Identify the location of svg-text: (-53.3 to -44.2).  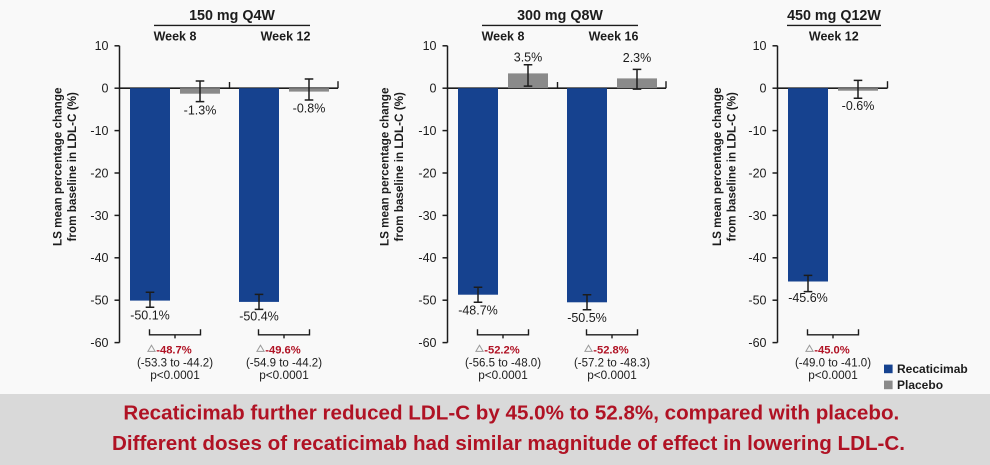
(175, 363).